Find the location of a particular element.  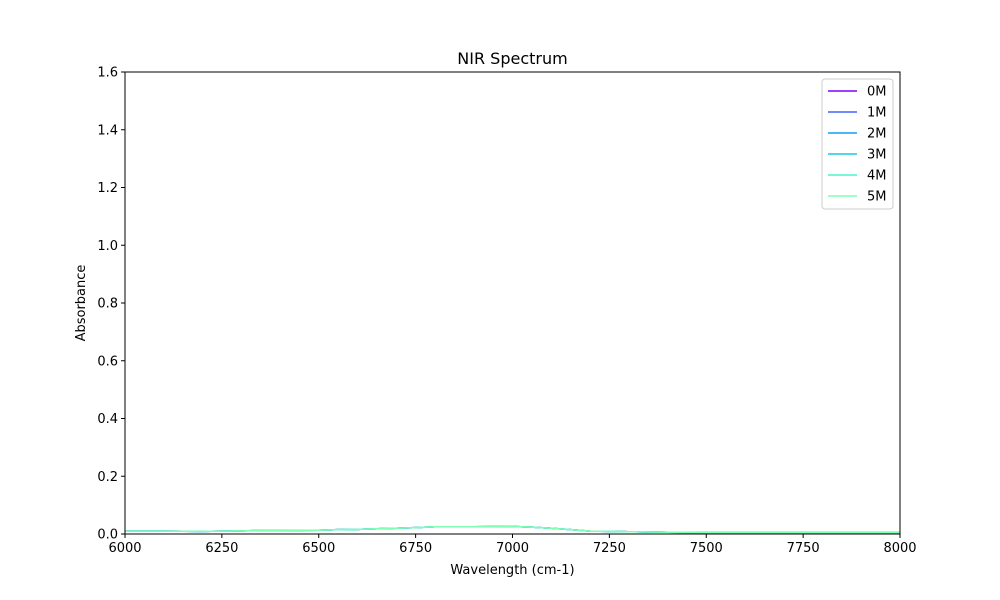

x-tick-label: 6000 is located at coordinates (124, 548).